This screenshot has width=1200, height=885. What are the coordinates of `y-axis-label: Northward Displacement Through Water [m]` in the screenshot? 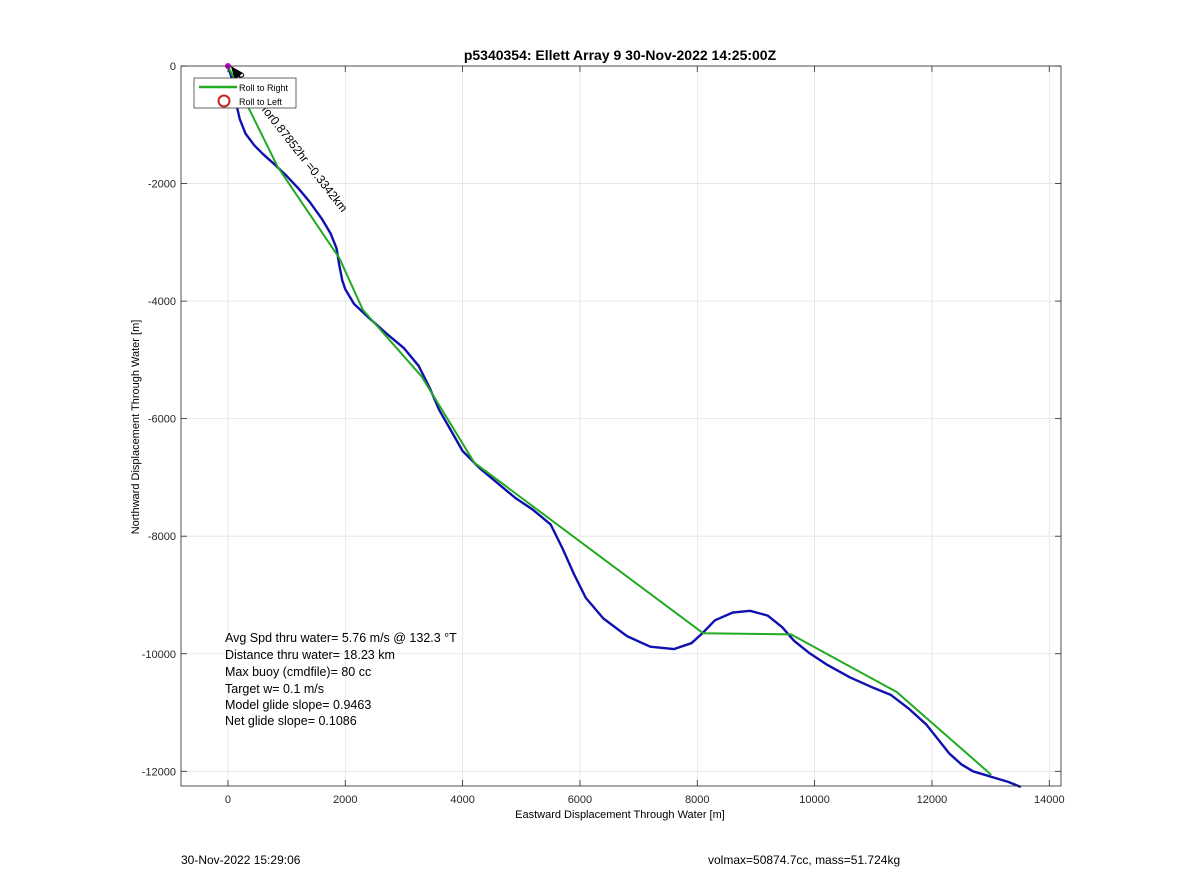 It's located at (136, 427).